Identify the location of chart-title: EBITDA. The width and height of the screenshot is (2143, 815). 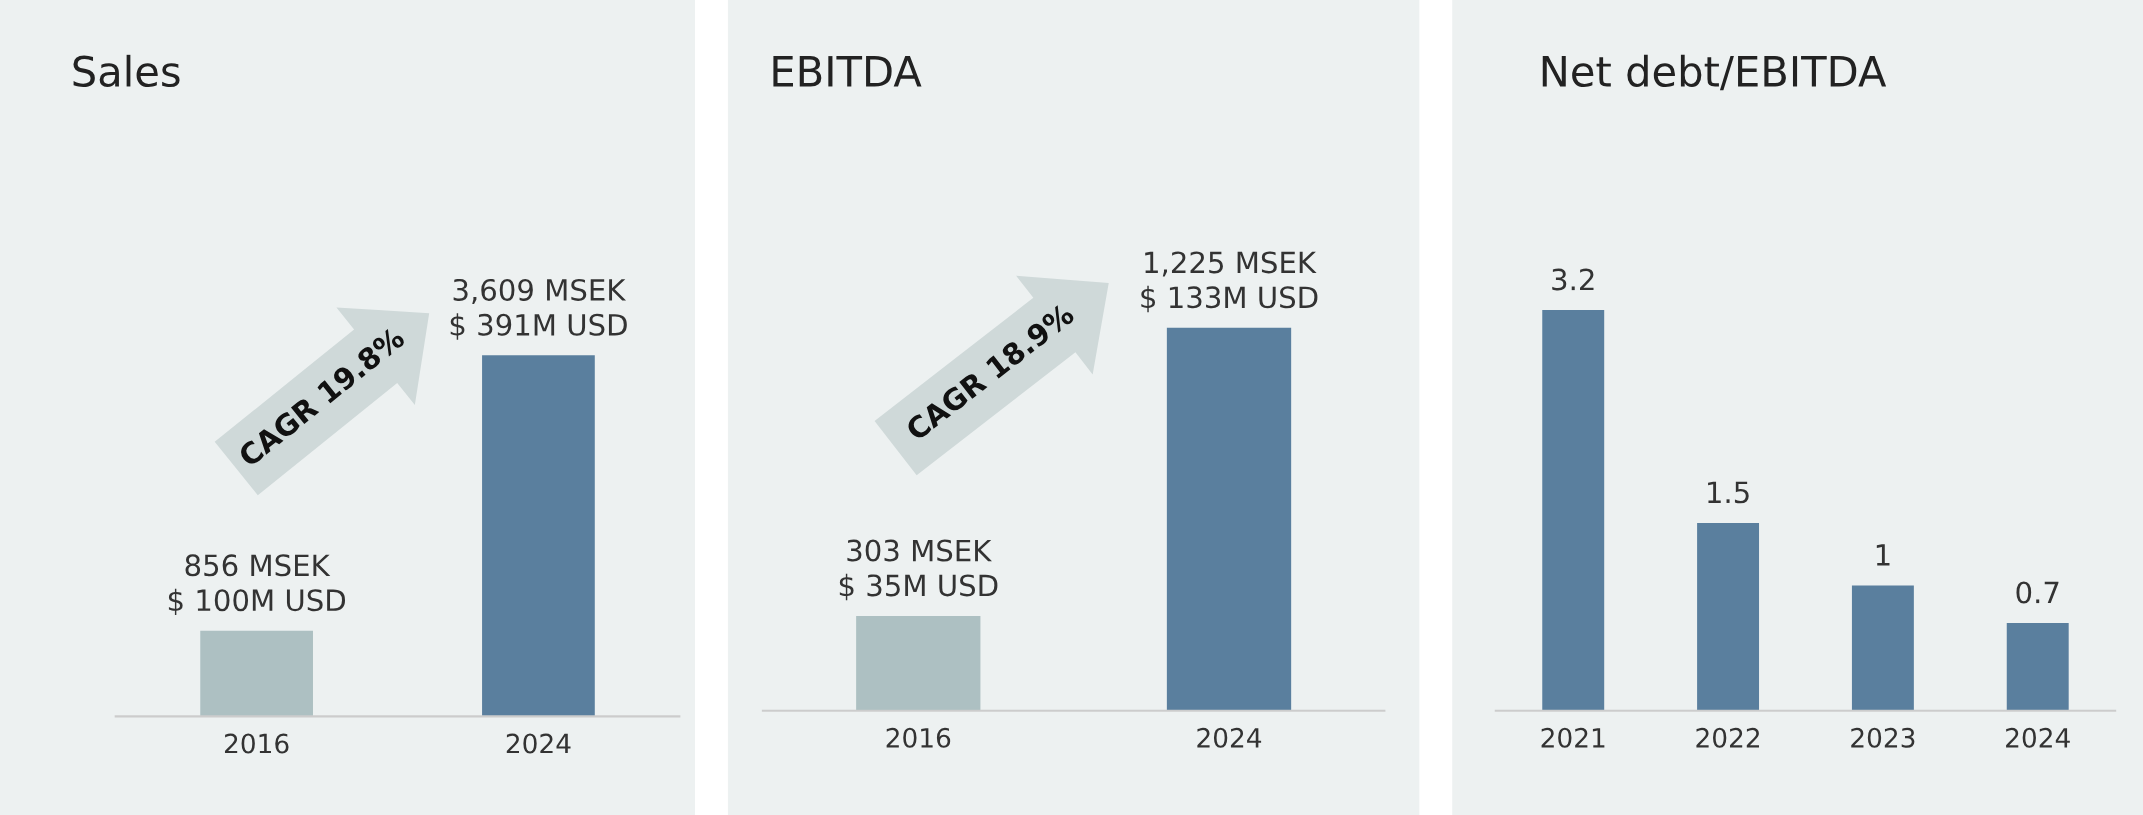
(847, 71).